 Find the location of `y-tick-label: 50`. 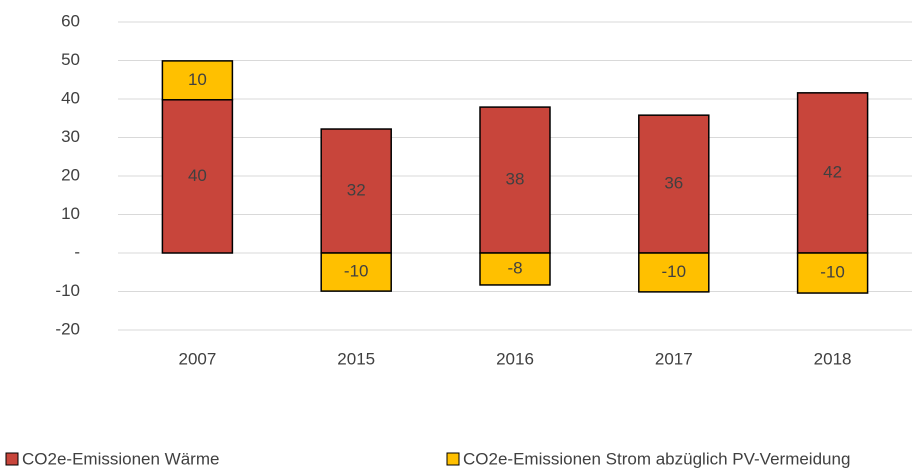

y-tick-label: 50 is located at coordinates (70, 59).